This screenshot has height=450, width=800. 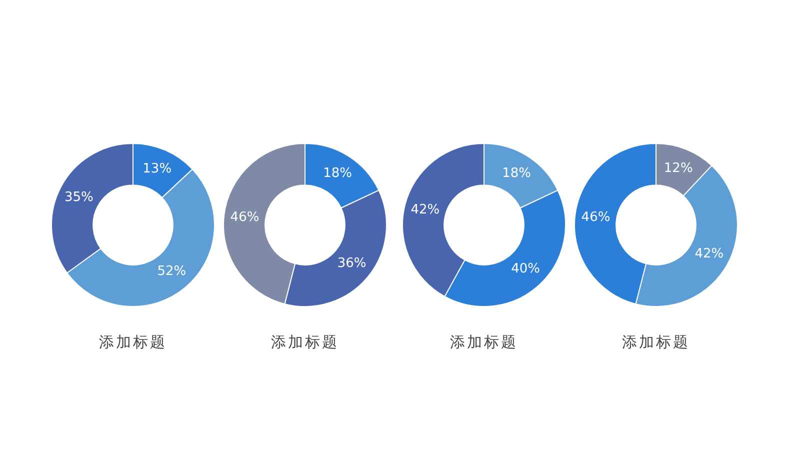 I want to click on data-label: 40%, so click(x=525, y=269).